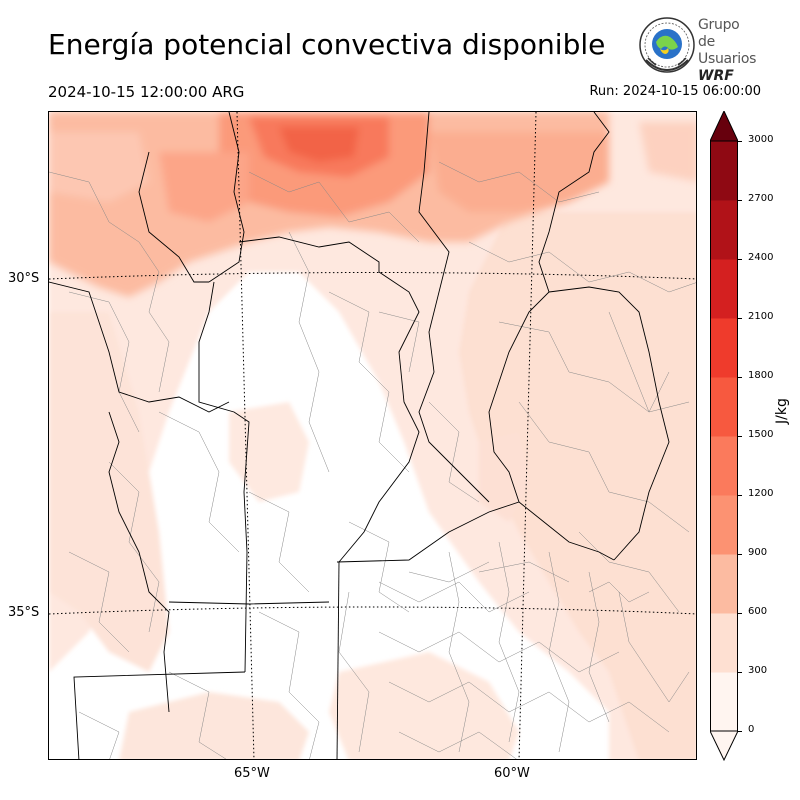  I want to click on logo-line-2: Usuarios, so click(727, 59).